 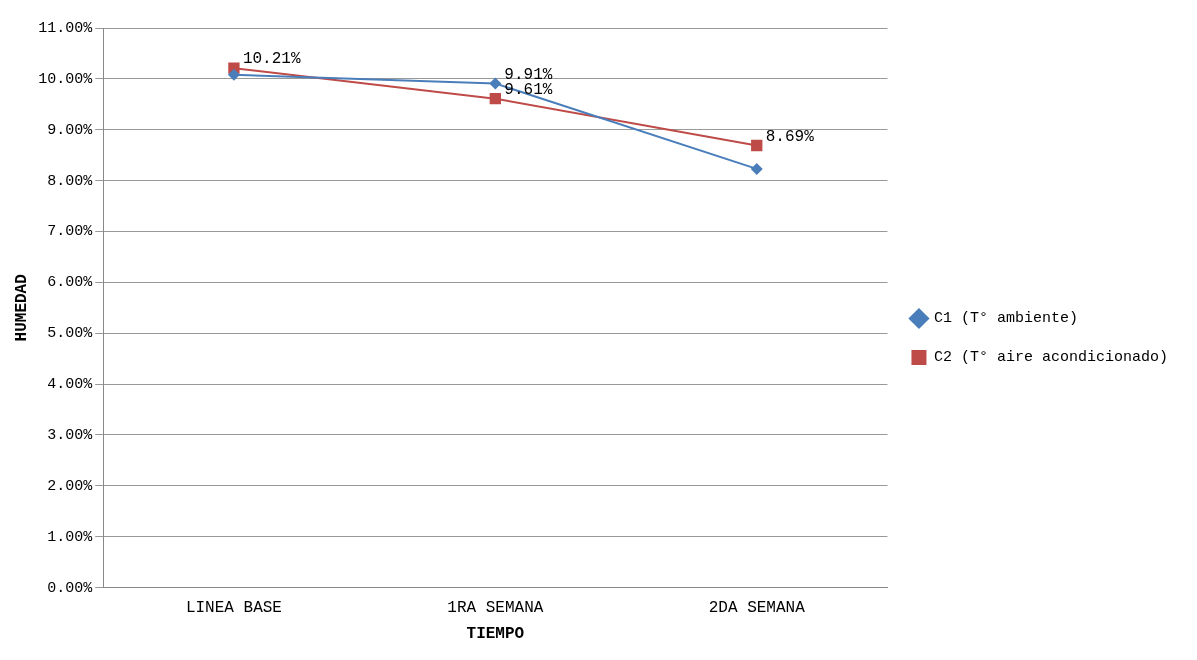 What do you see at coordinates (70, 232) in the screenshot?
I see `y-tick-label: 7.00%` at bounding box center [70, 232].